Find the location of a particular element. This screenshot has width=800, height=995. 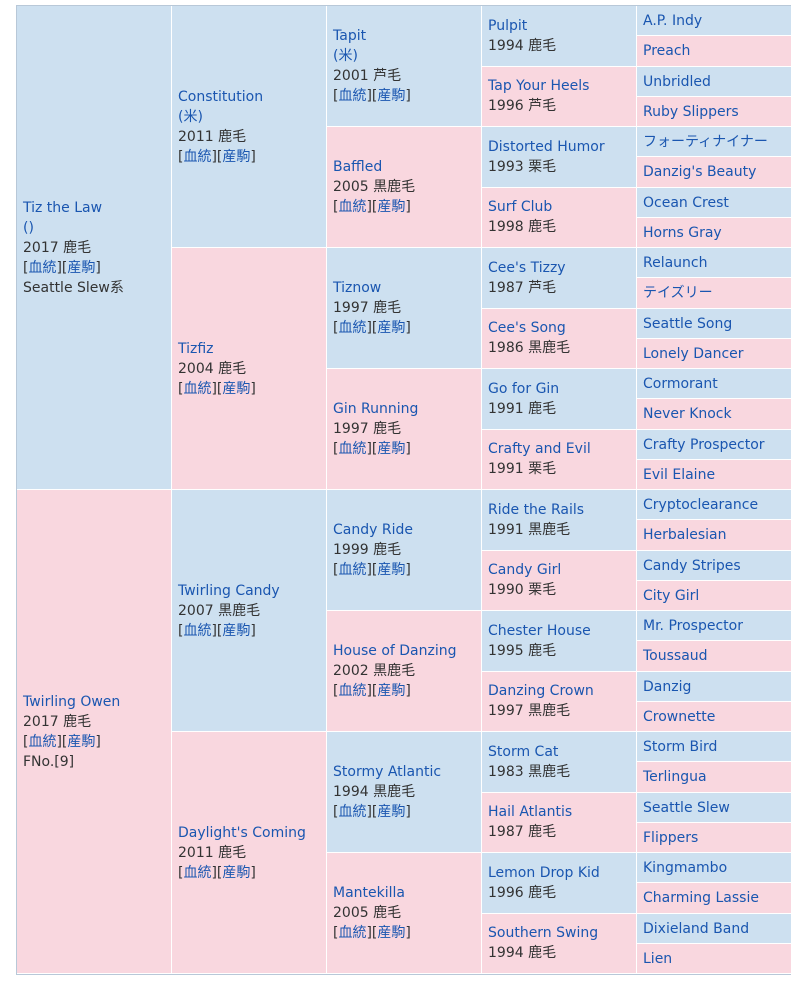

horse-name-link: Baffled is located at coordinates (358, 167).